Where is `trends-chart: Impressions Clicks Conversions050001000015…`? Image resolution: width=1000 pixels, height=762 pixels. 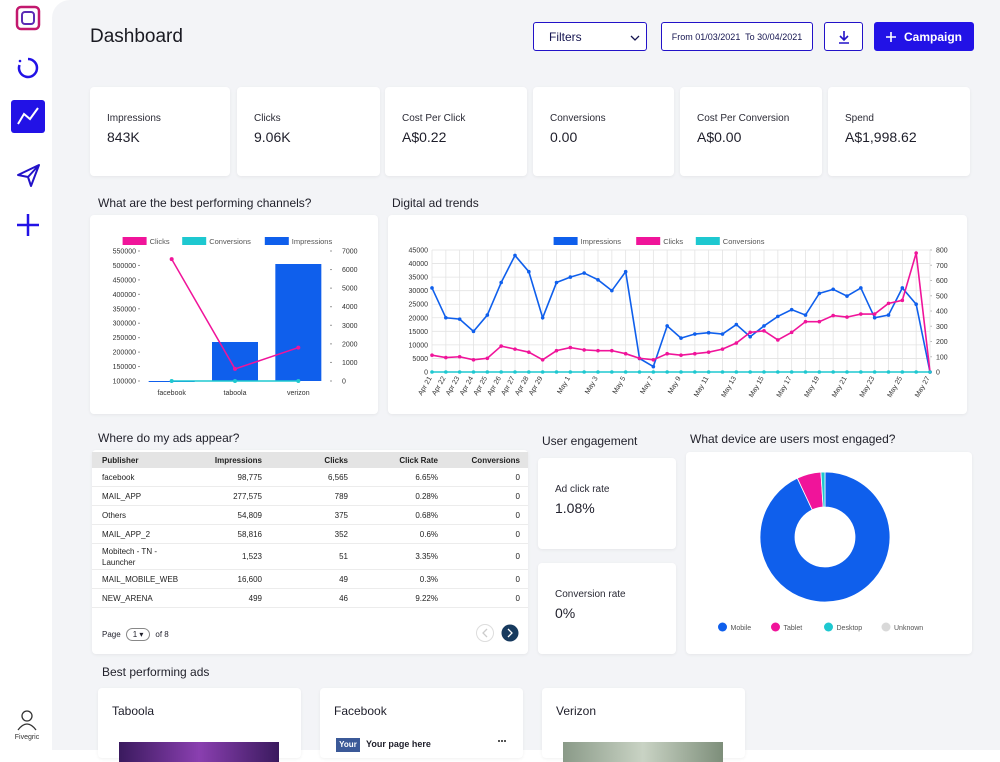 trends-chart: Impressions Clicks Conversions050001000015… is located at coordinates (678, 318).